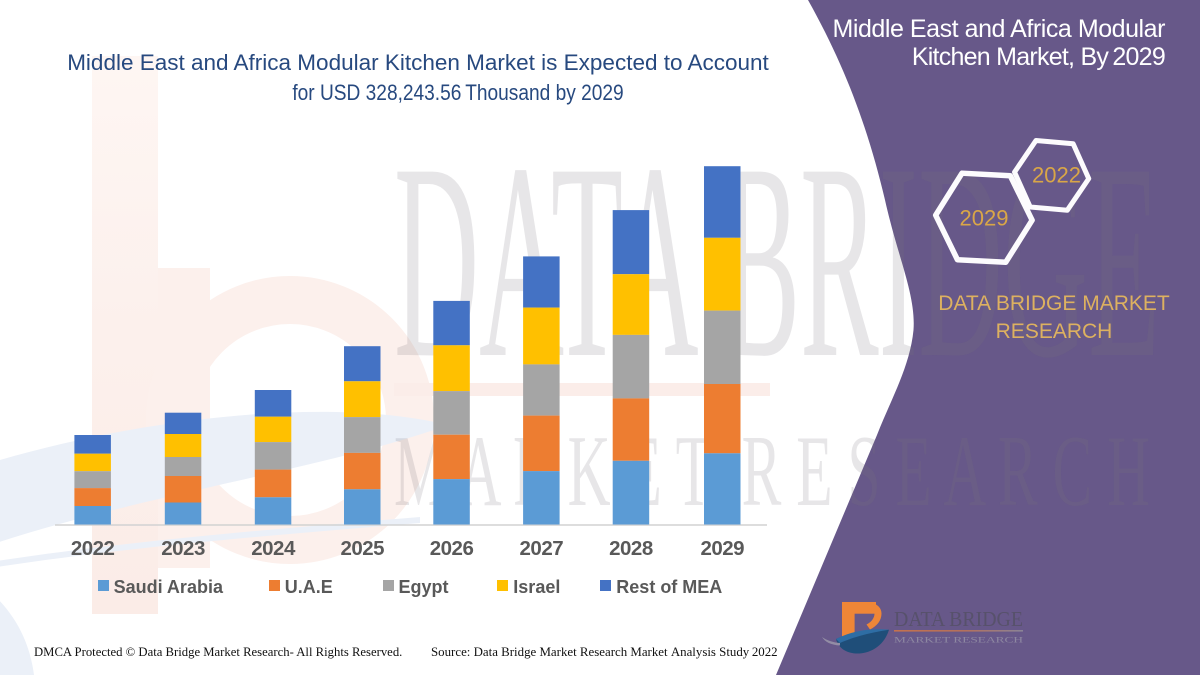  I want to click on svg-text: MARKET RESEARCH, so click(959, 639).